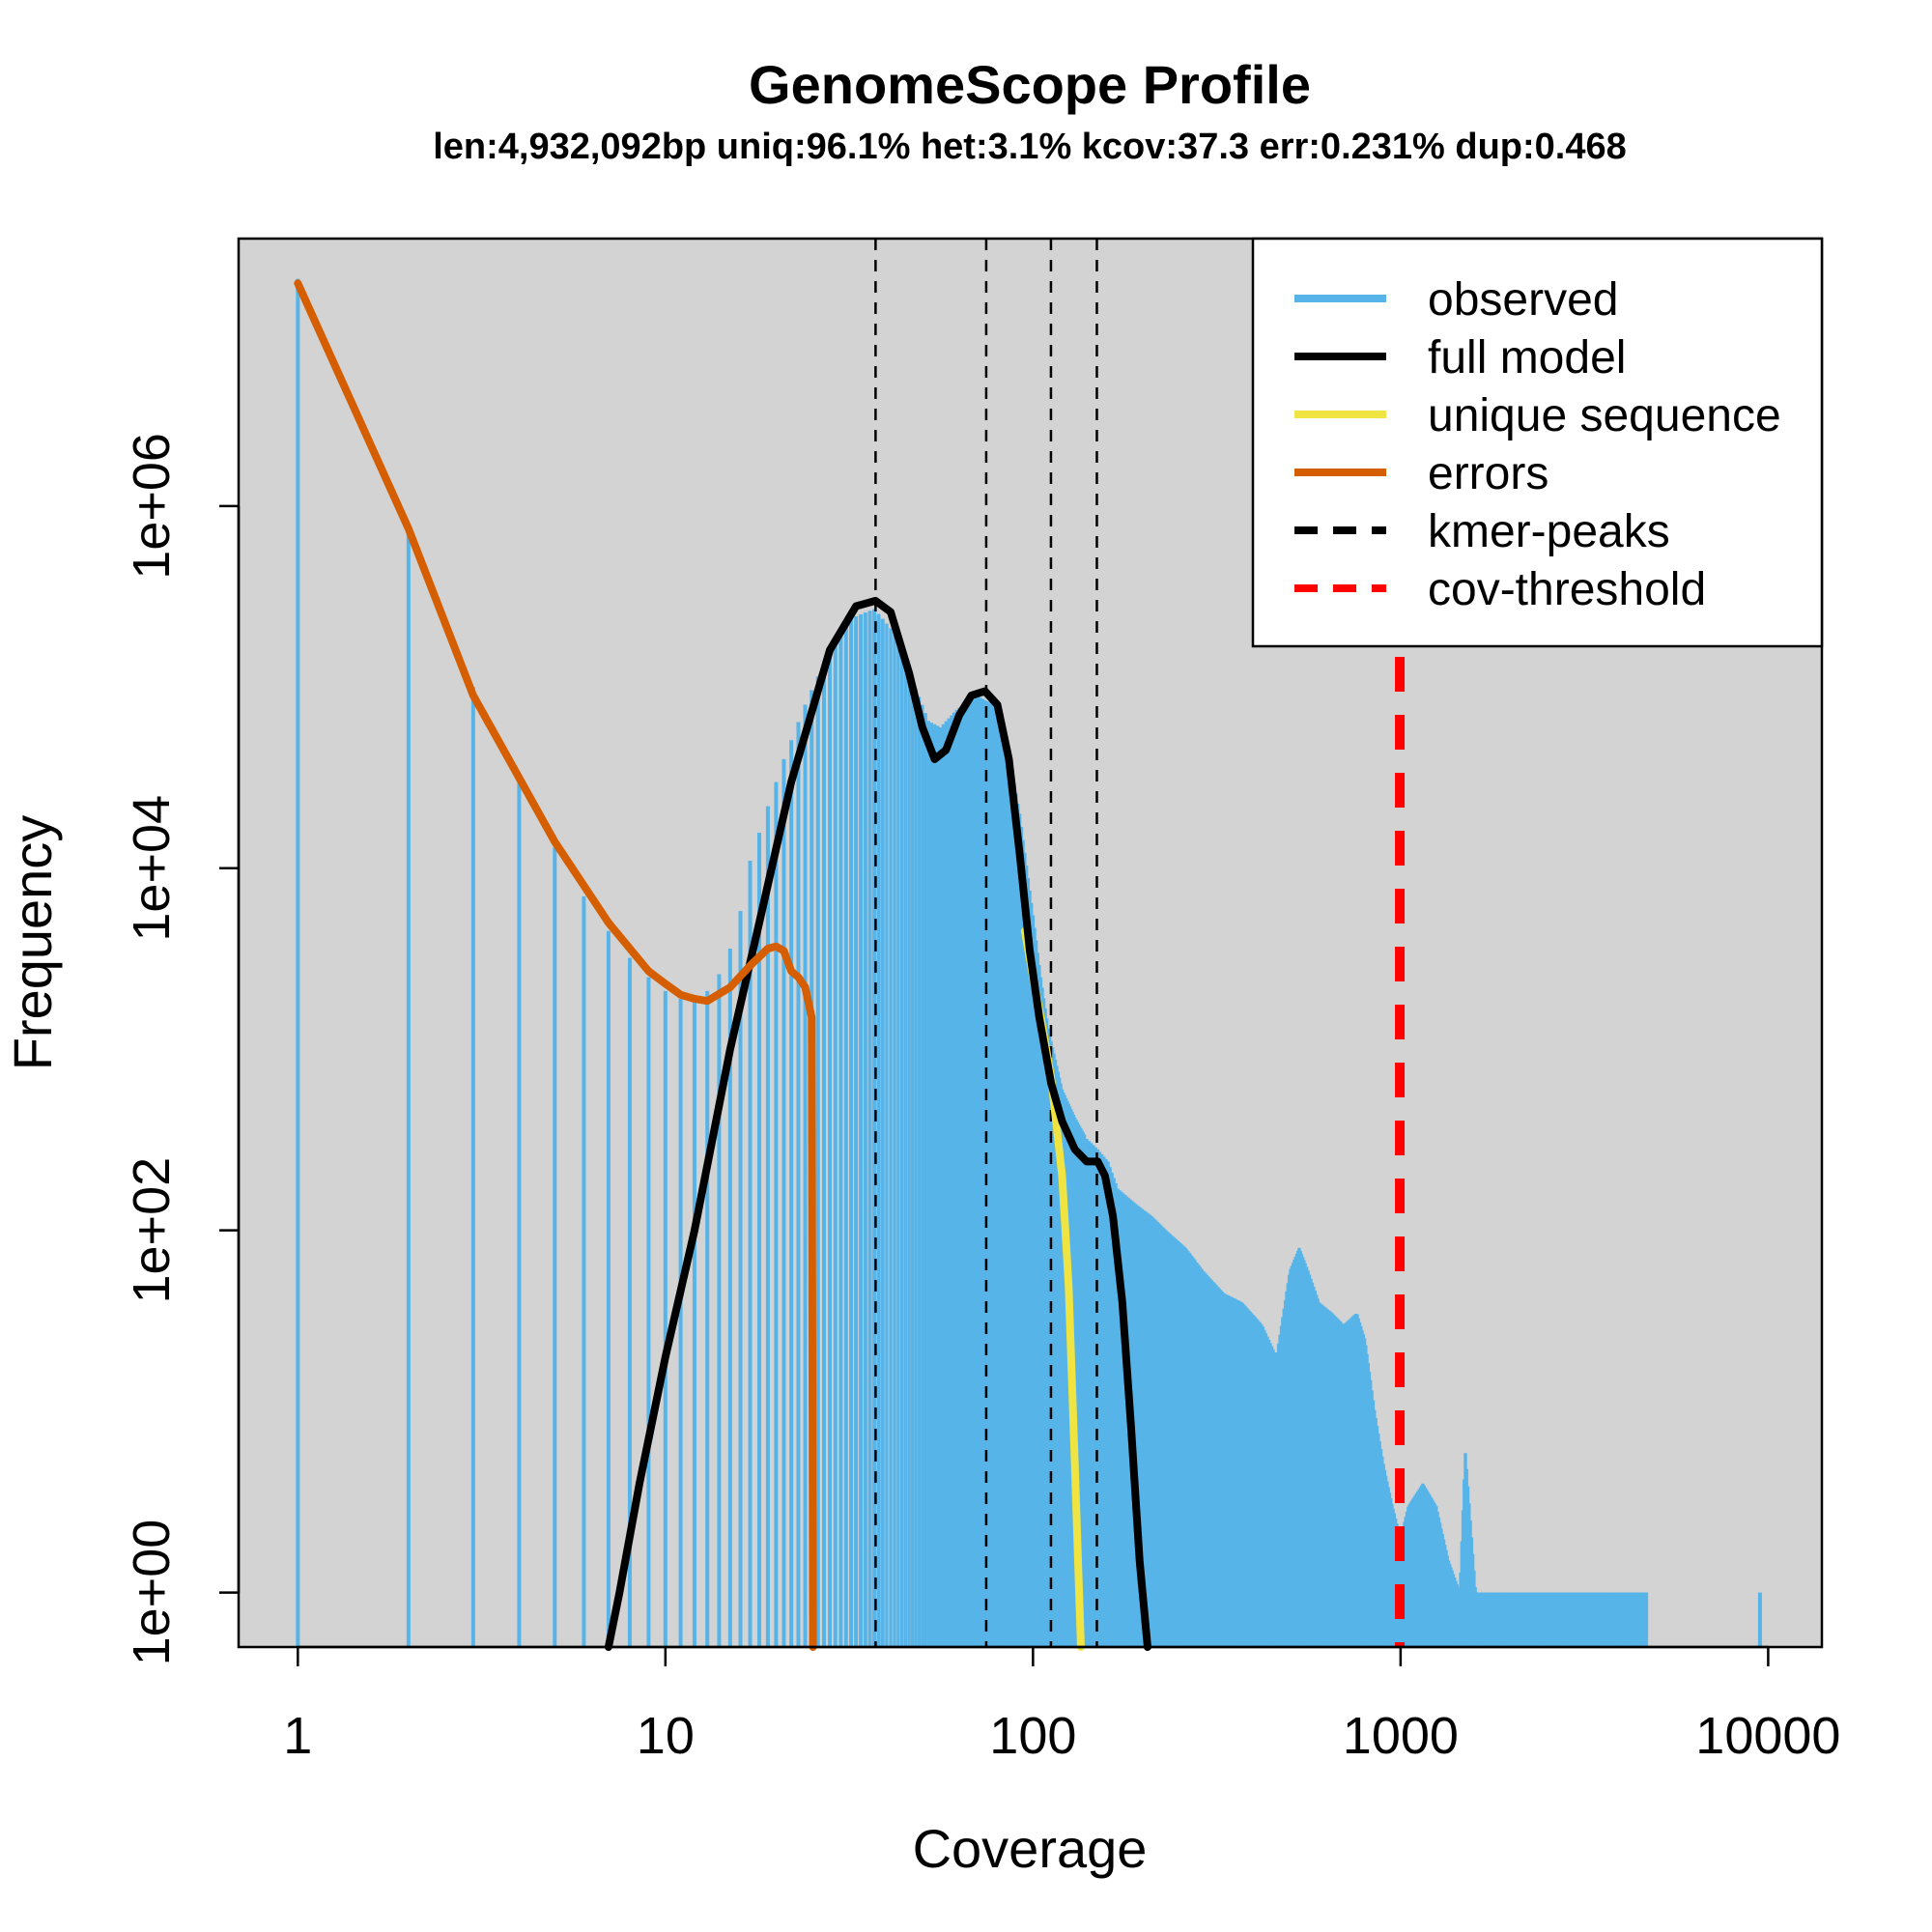  Describe the element at coordinates (1767, 1736) in the screenshot. I see `x-tick-label: 10000` at that location.